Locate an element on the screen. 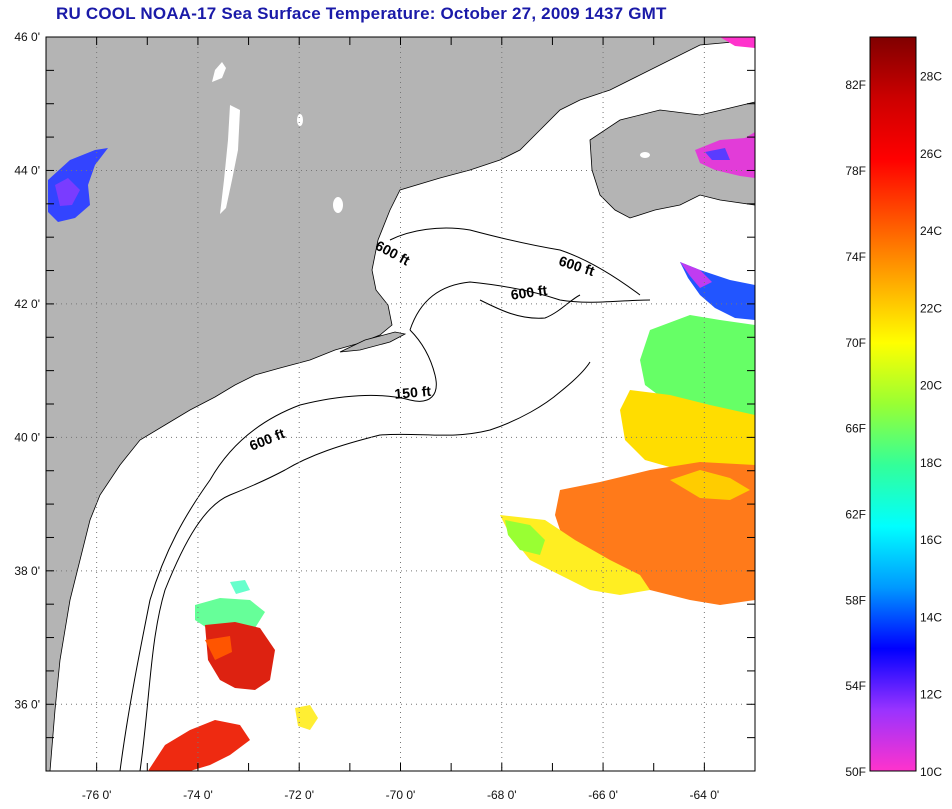  celsius-label: 12C is located at coordinates (931, 695).